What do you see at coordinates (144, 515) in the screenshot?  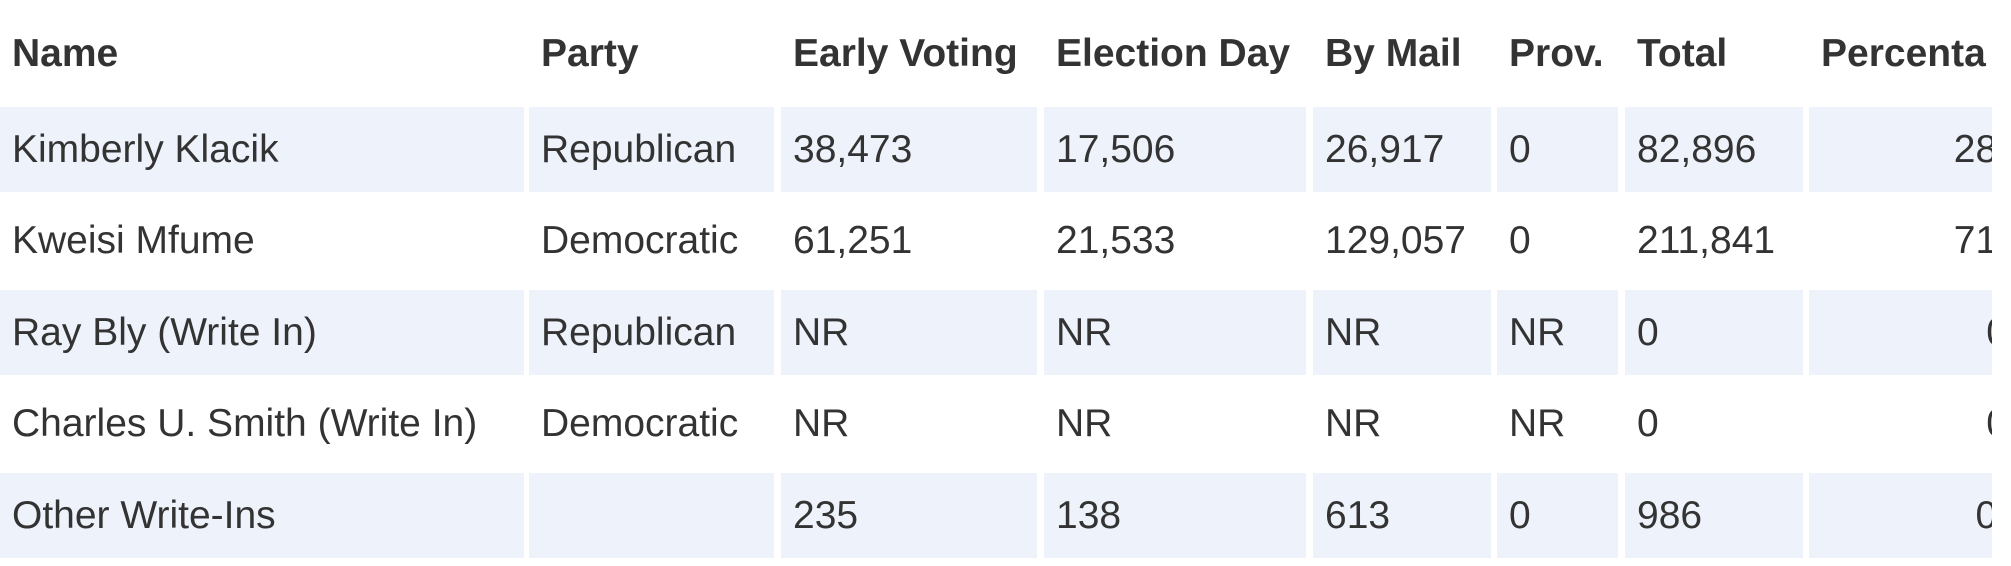 I see `cell-text: Other Write-Ins` at bounding box center [144, 515].